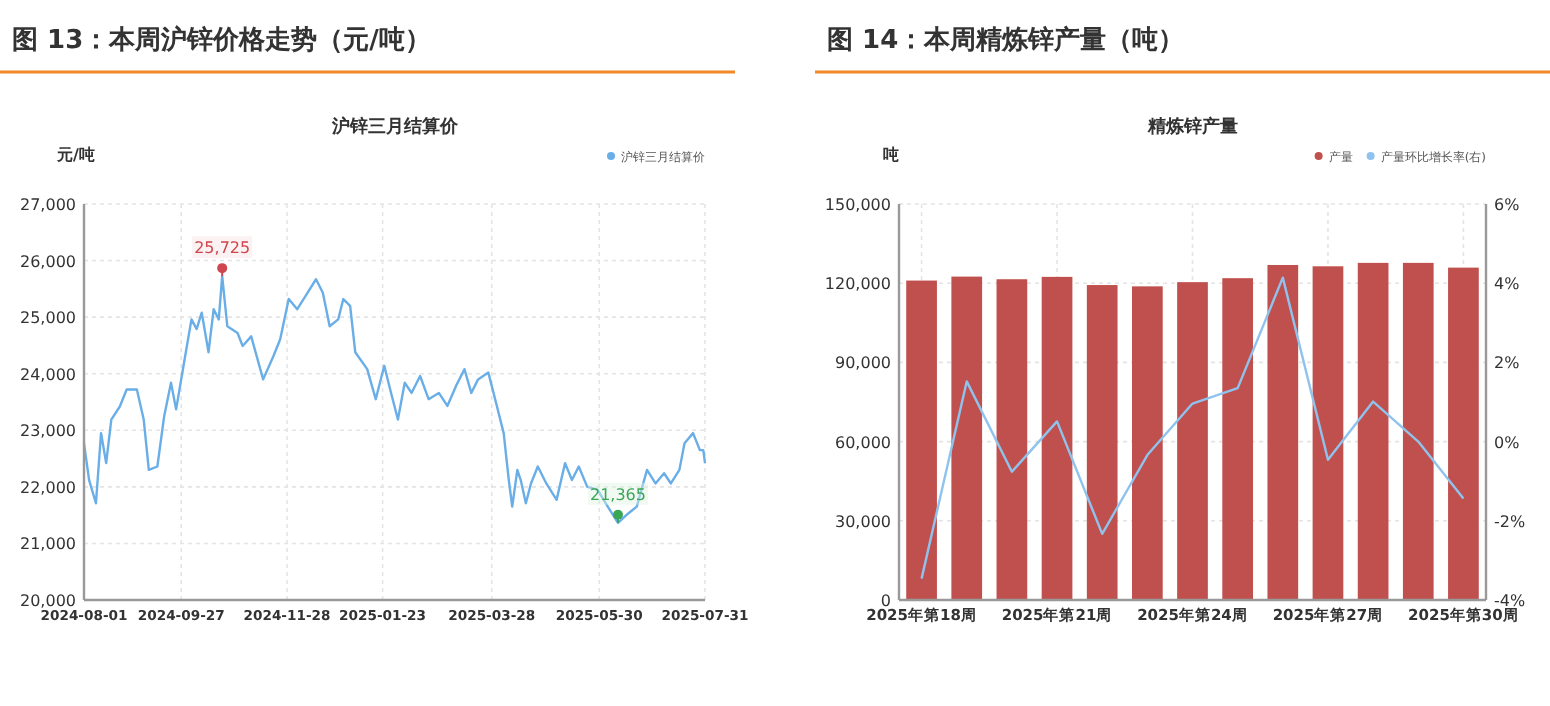  Describe the element at coordinates (1510, 521) in the screenshot. I see `y2-tick-label: -2%` at that location.